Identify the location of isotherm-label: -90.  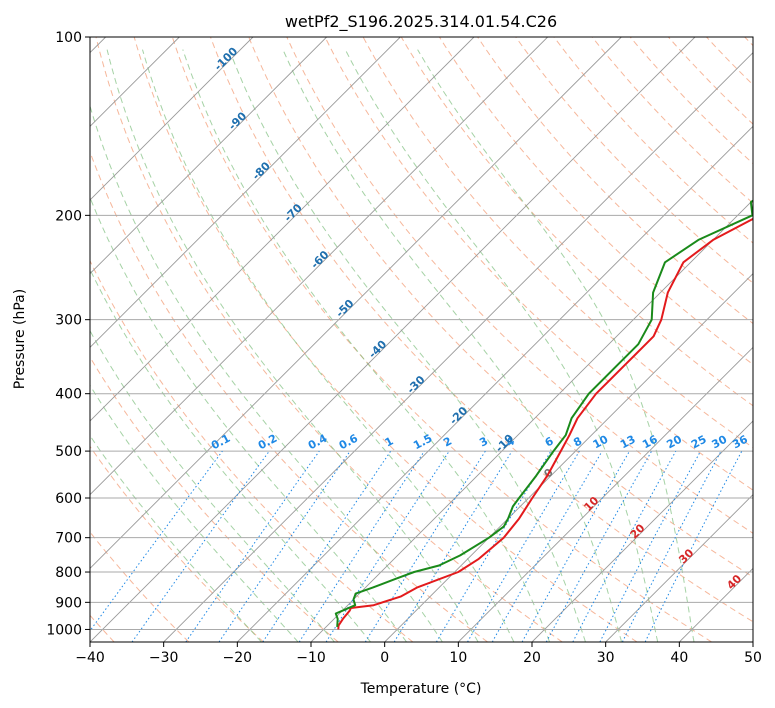
(237, 120).